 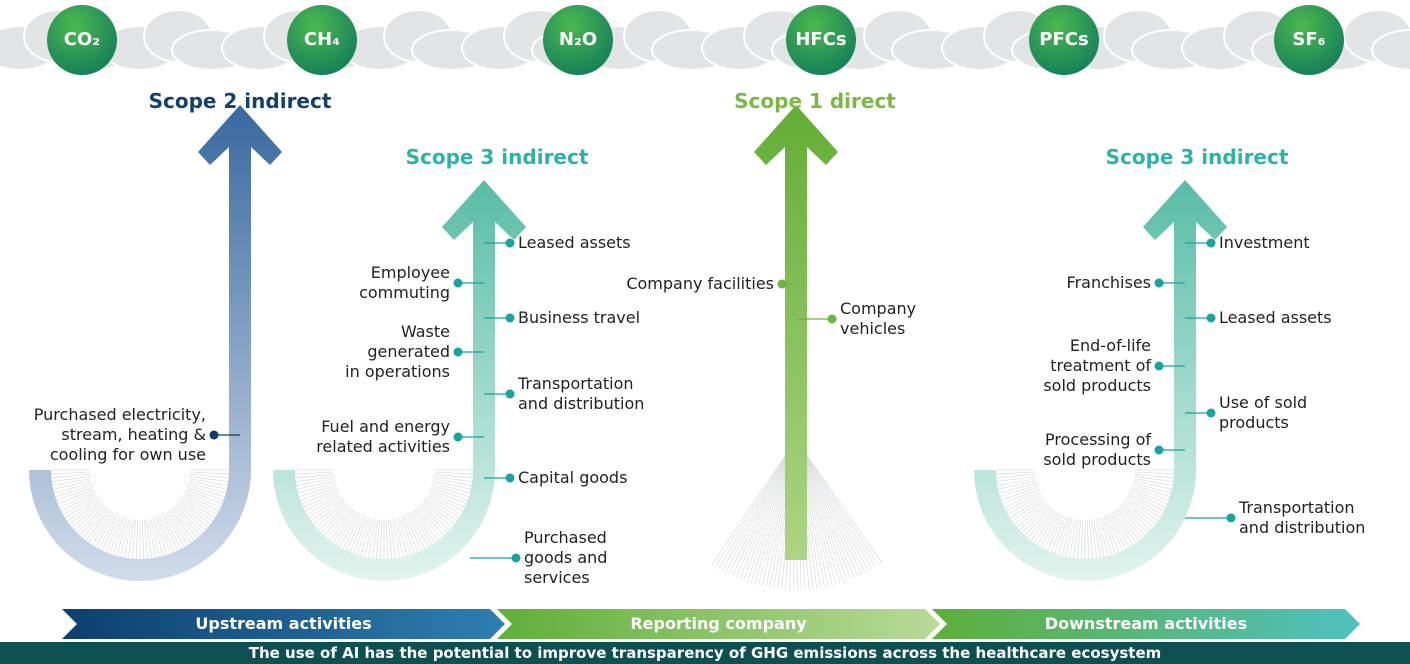 What do you see at coordinates (574, 242) in the screenshot?
I see `item-label: Leased assets` at bounding box center [574, 242].